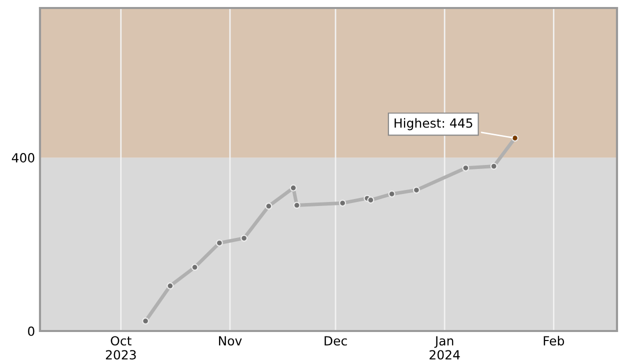  I want to click on y-tick-label: 400, so click(23, 158).